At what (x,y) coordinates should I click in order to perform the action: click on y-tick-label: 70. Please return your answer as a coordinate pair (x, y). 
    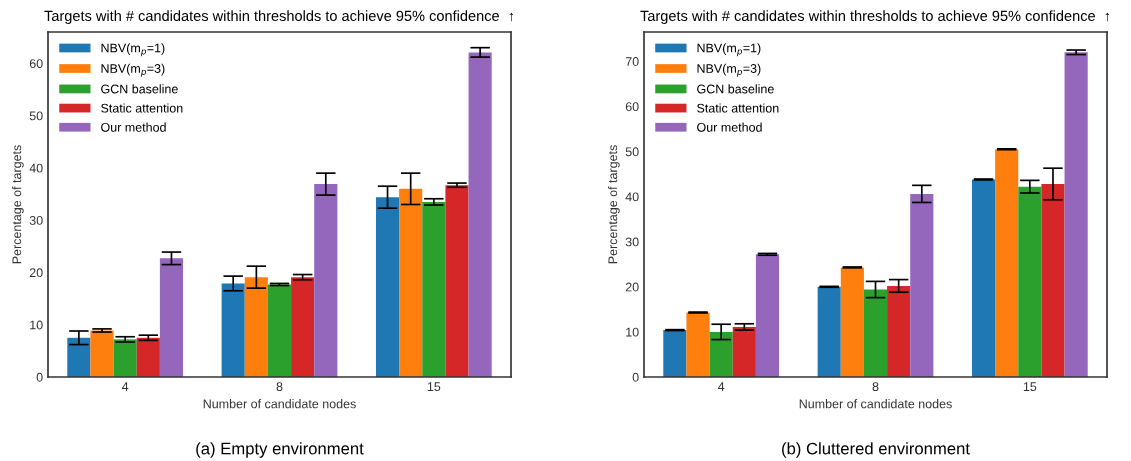
    Looking at the image, I should click on (632, 61).